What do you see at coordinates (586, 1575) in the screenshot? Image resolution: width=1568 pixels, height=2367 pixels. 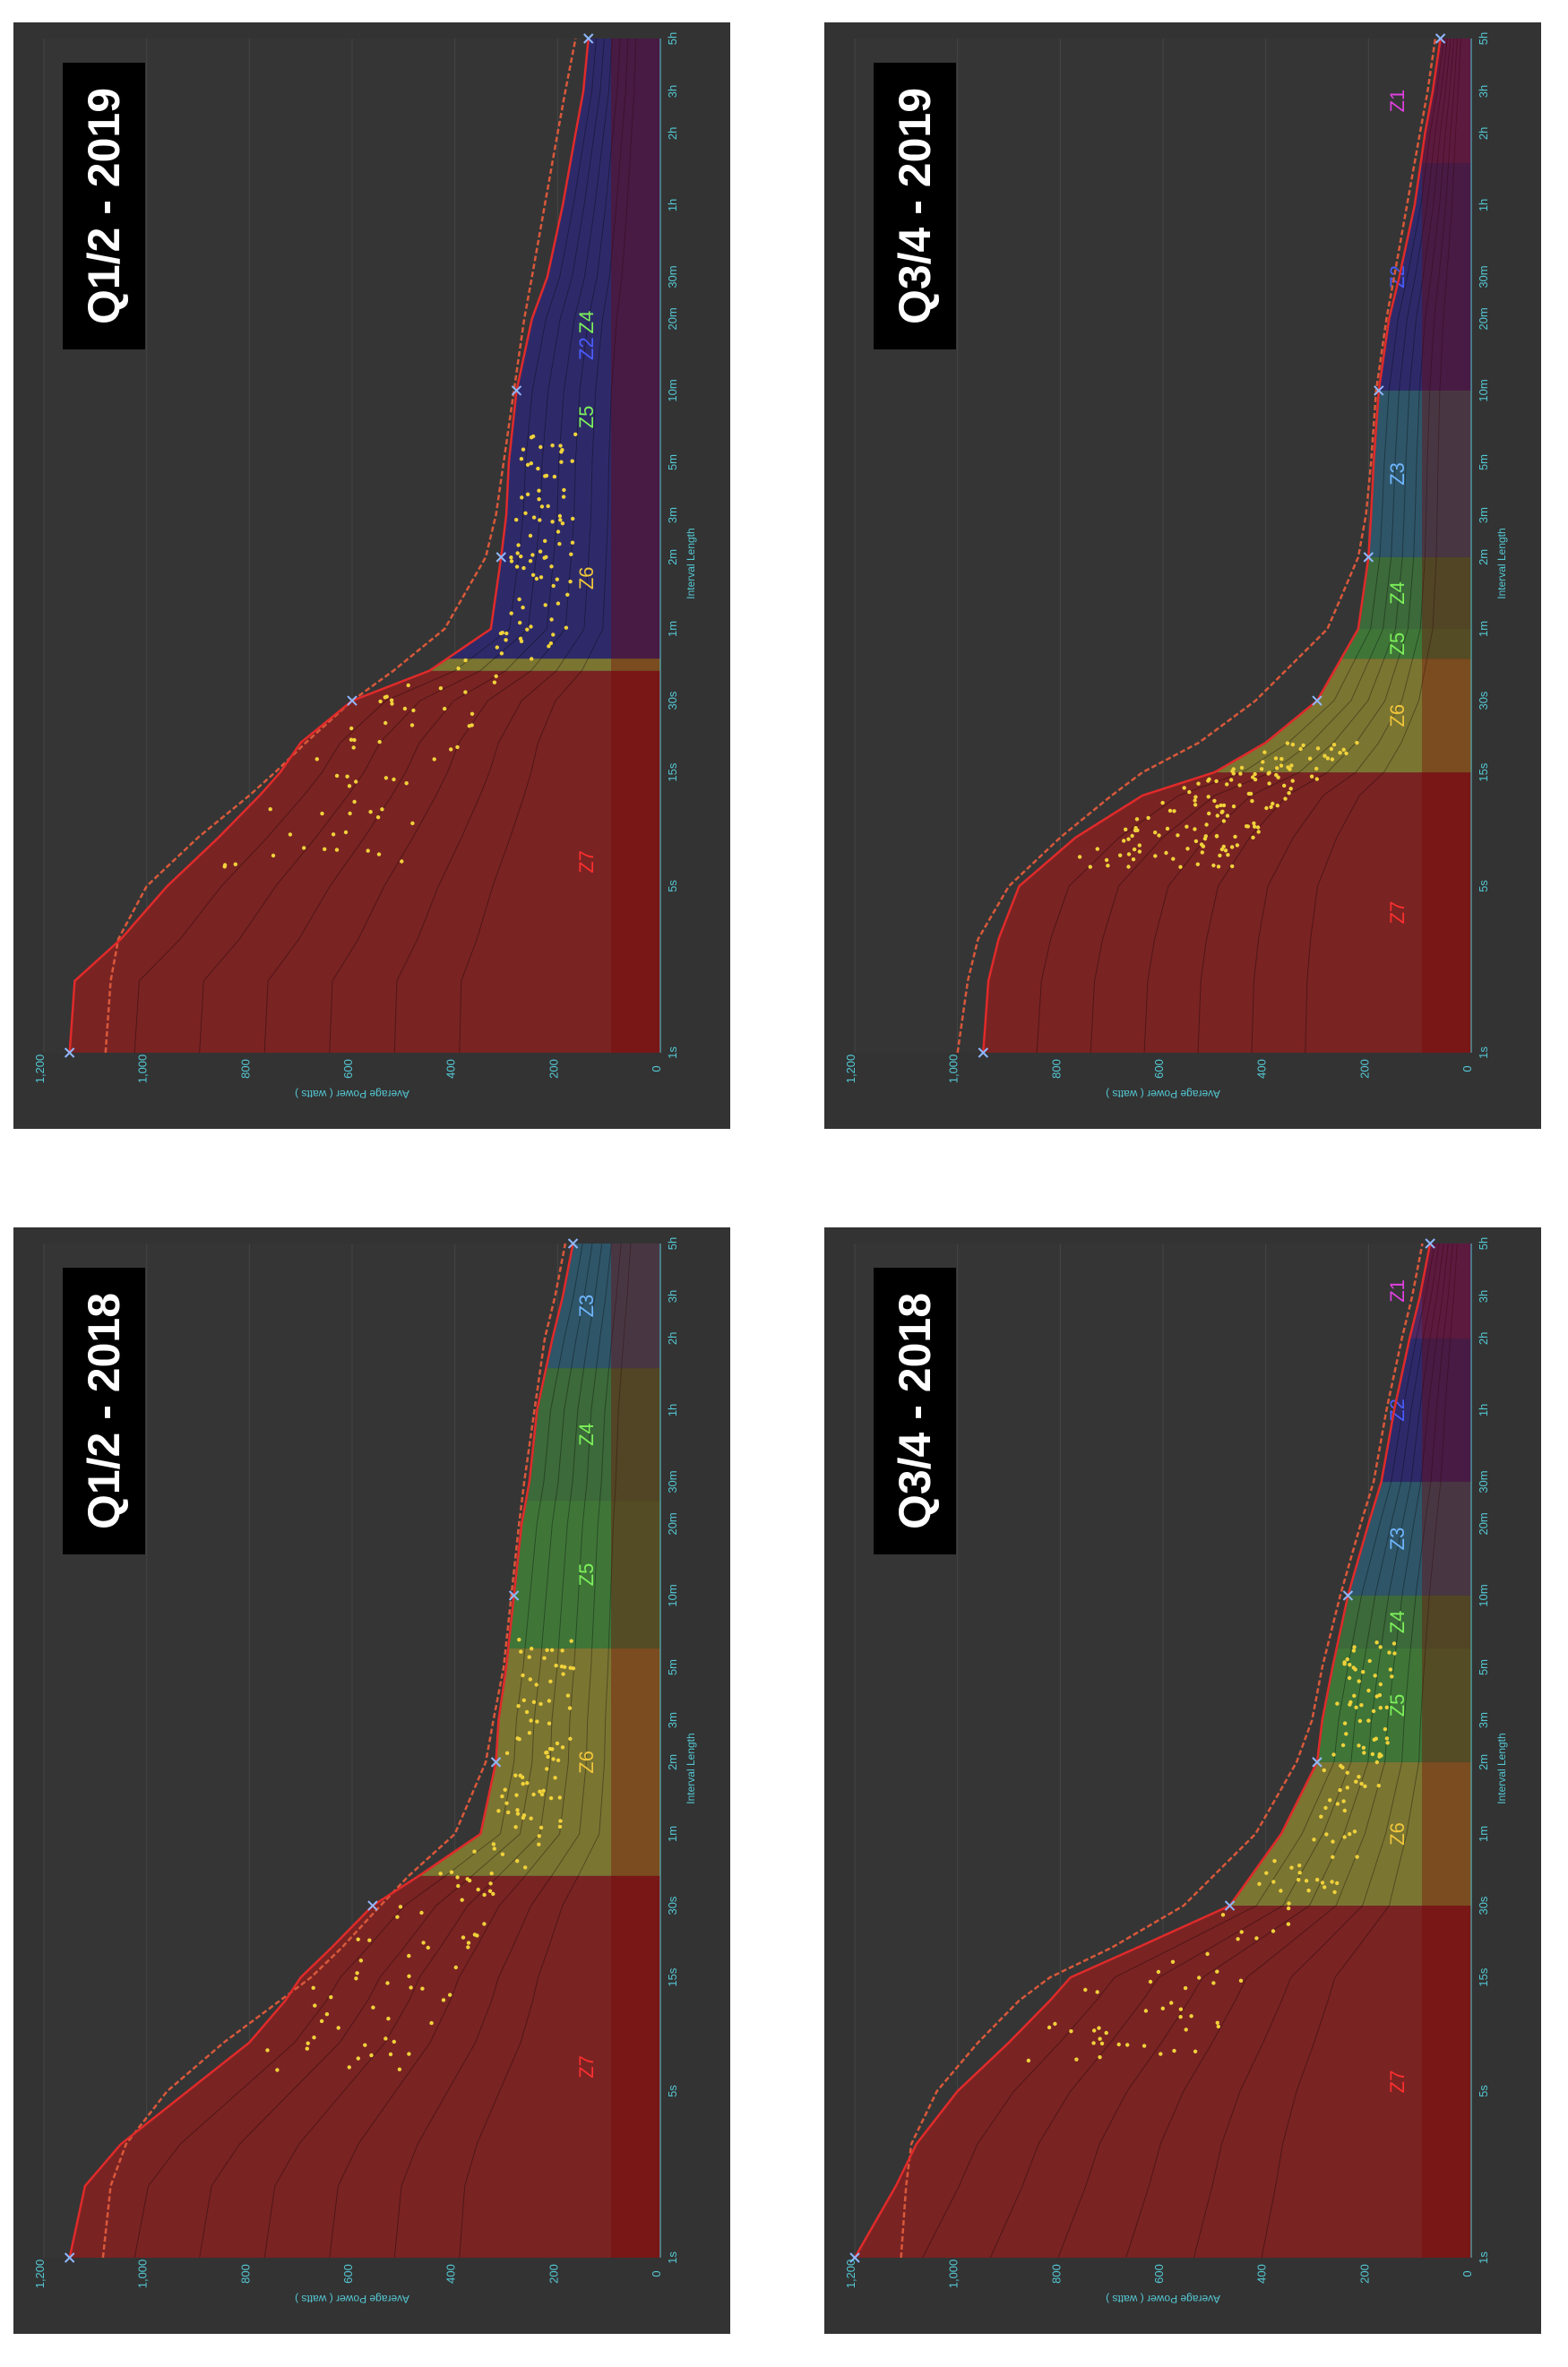 I see `zone-label-z5: Z5` at bounding box center [586, 1575].